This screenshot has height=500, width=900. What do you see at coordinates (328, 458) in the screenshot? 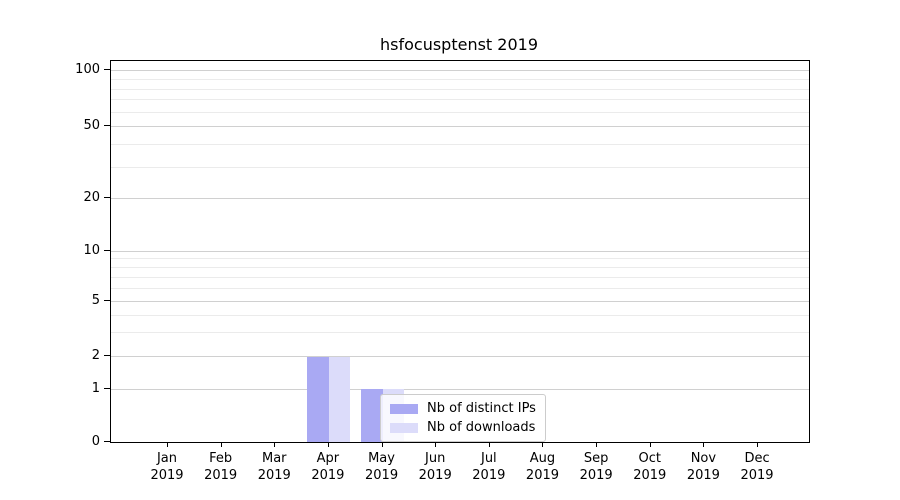
I see `x-tick-month: Apr` at bounding box center [328, 458].